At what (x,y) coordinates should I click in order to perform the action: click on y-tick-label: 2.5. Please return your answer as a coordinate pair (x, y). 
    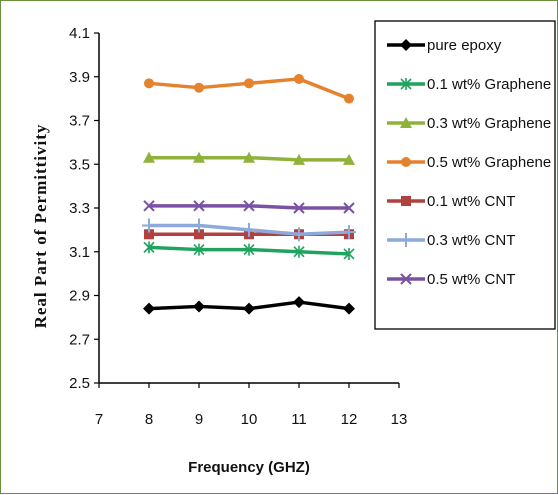
    Looking at the image, I should click on (79, 383).